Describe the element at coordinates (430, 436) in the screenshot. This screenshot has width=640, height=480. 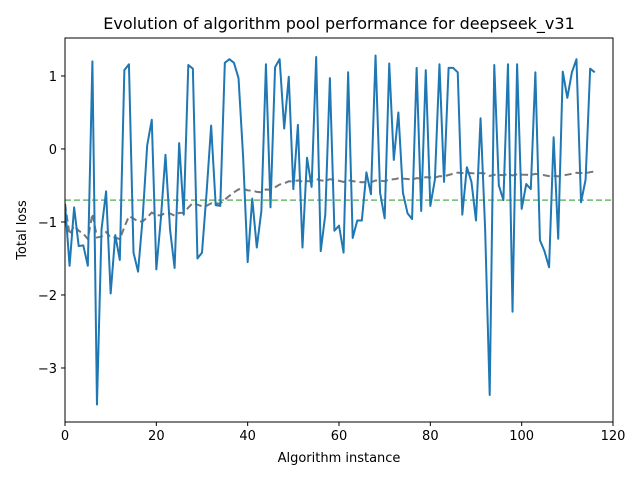
I see `x-tick-label: 80` at that location.